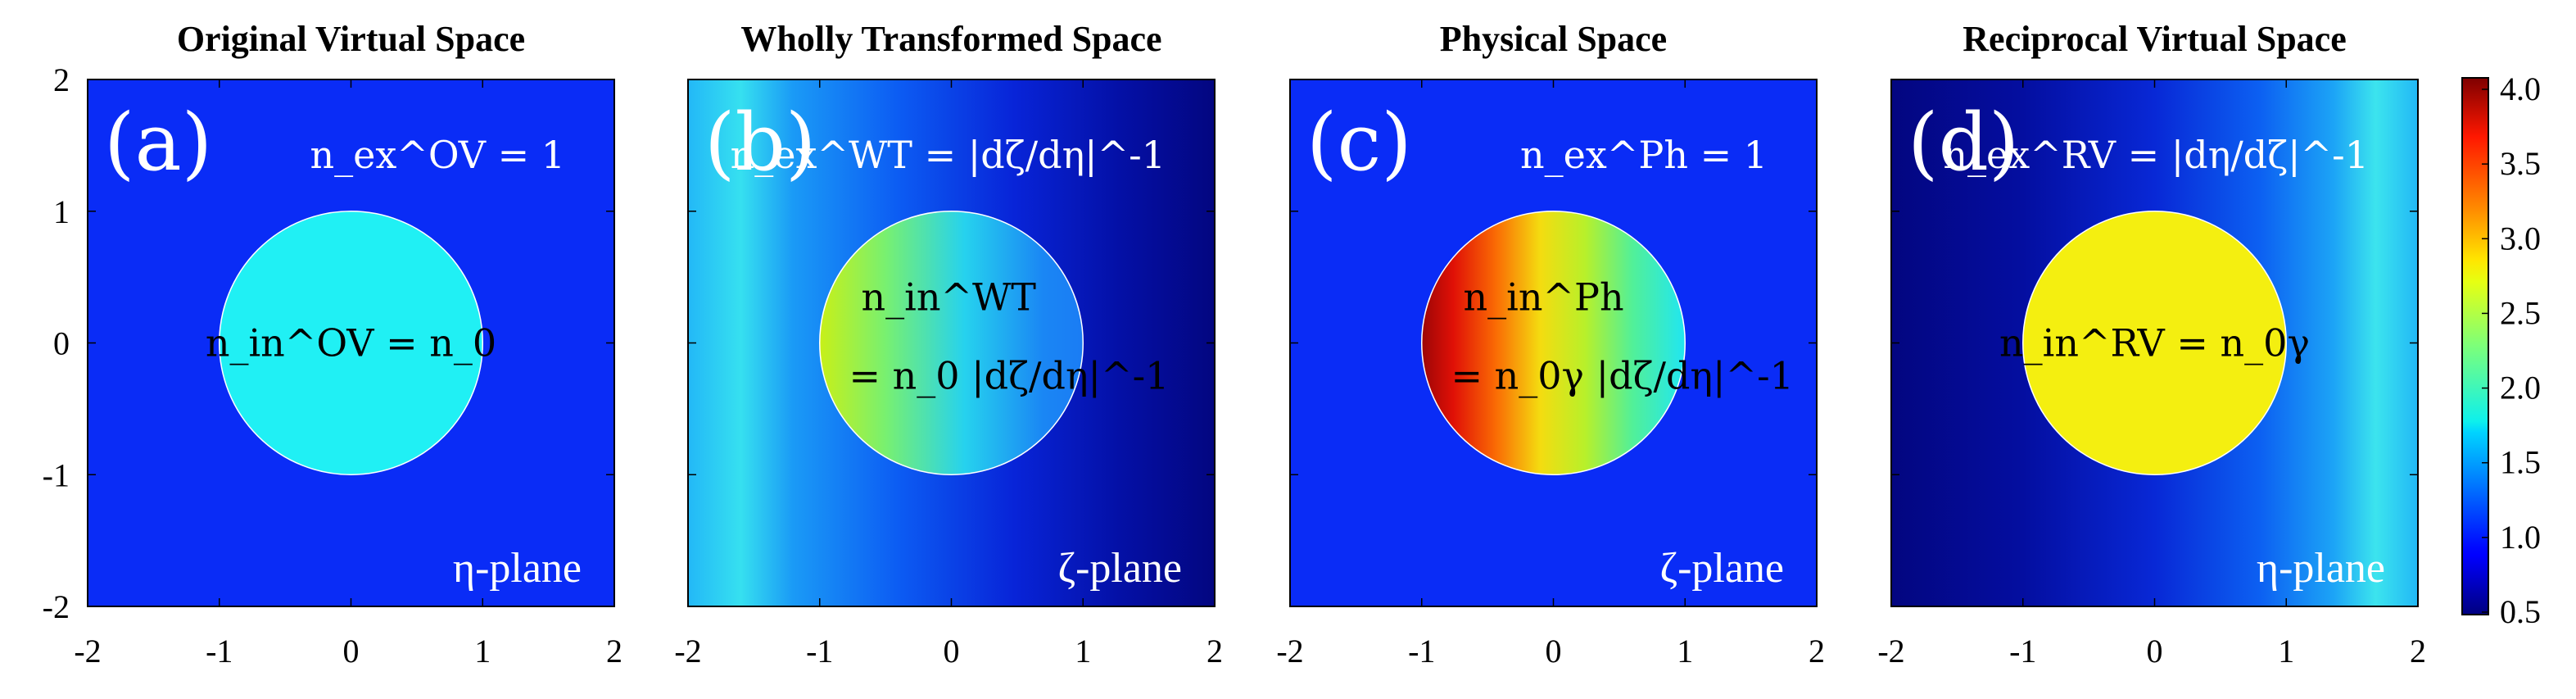 The image size is (2576, 699). I want to click on interior-equation-line1: n_in^Ph, so click(1544, 297).